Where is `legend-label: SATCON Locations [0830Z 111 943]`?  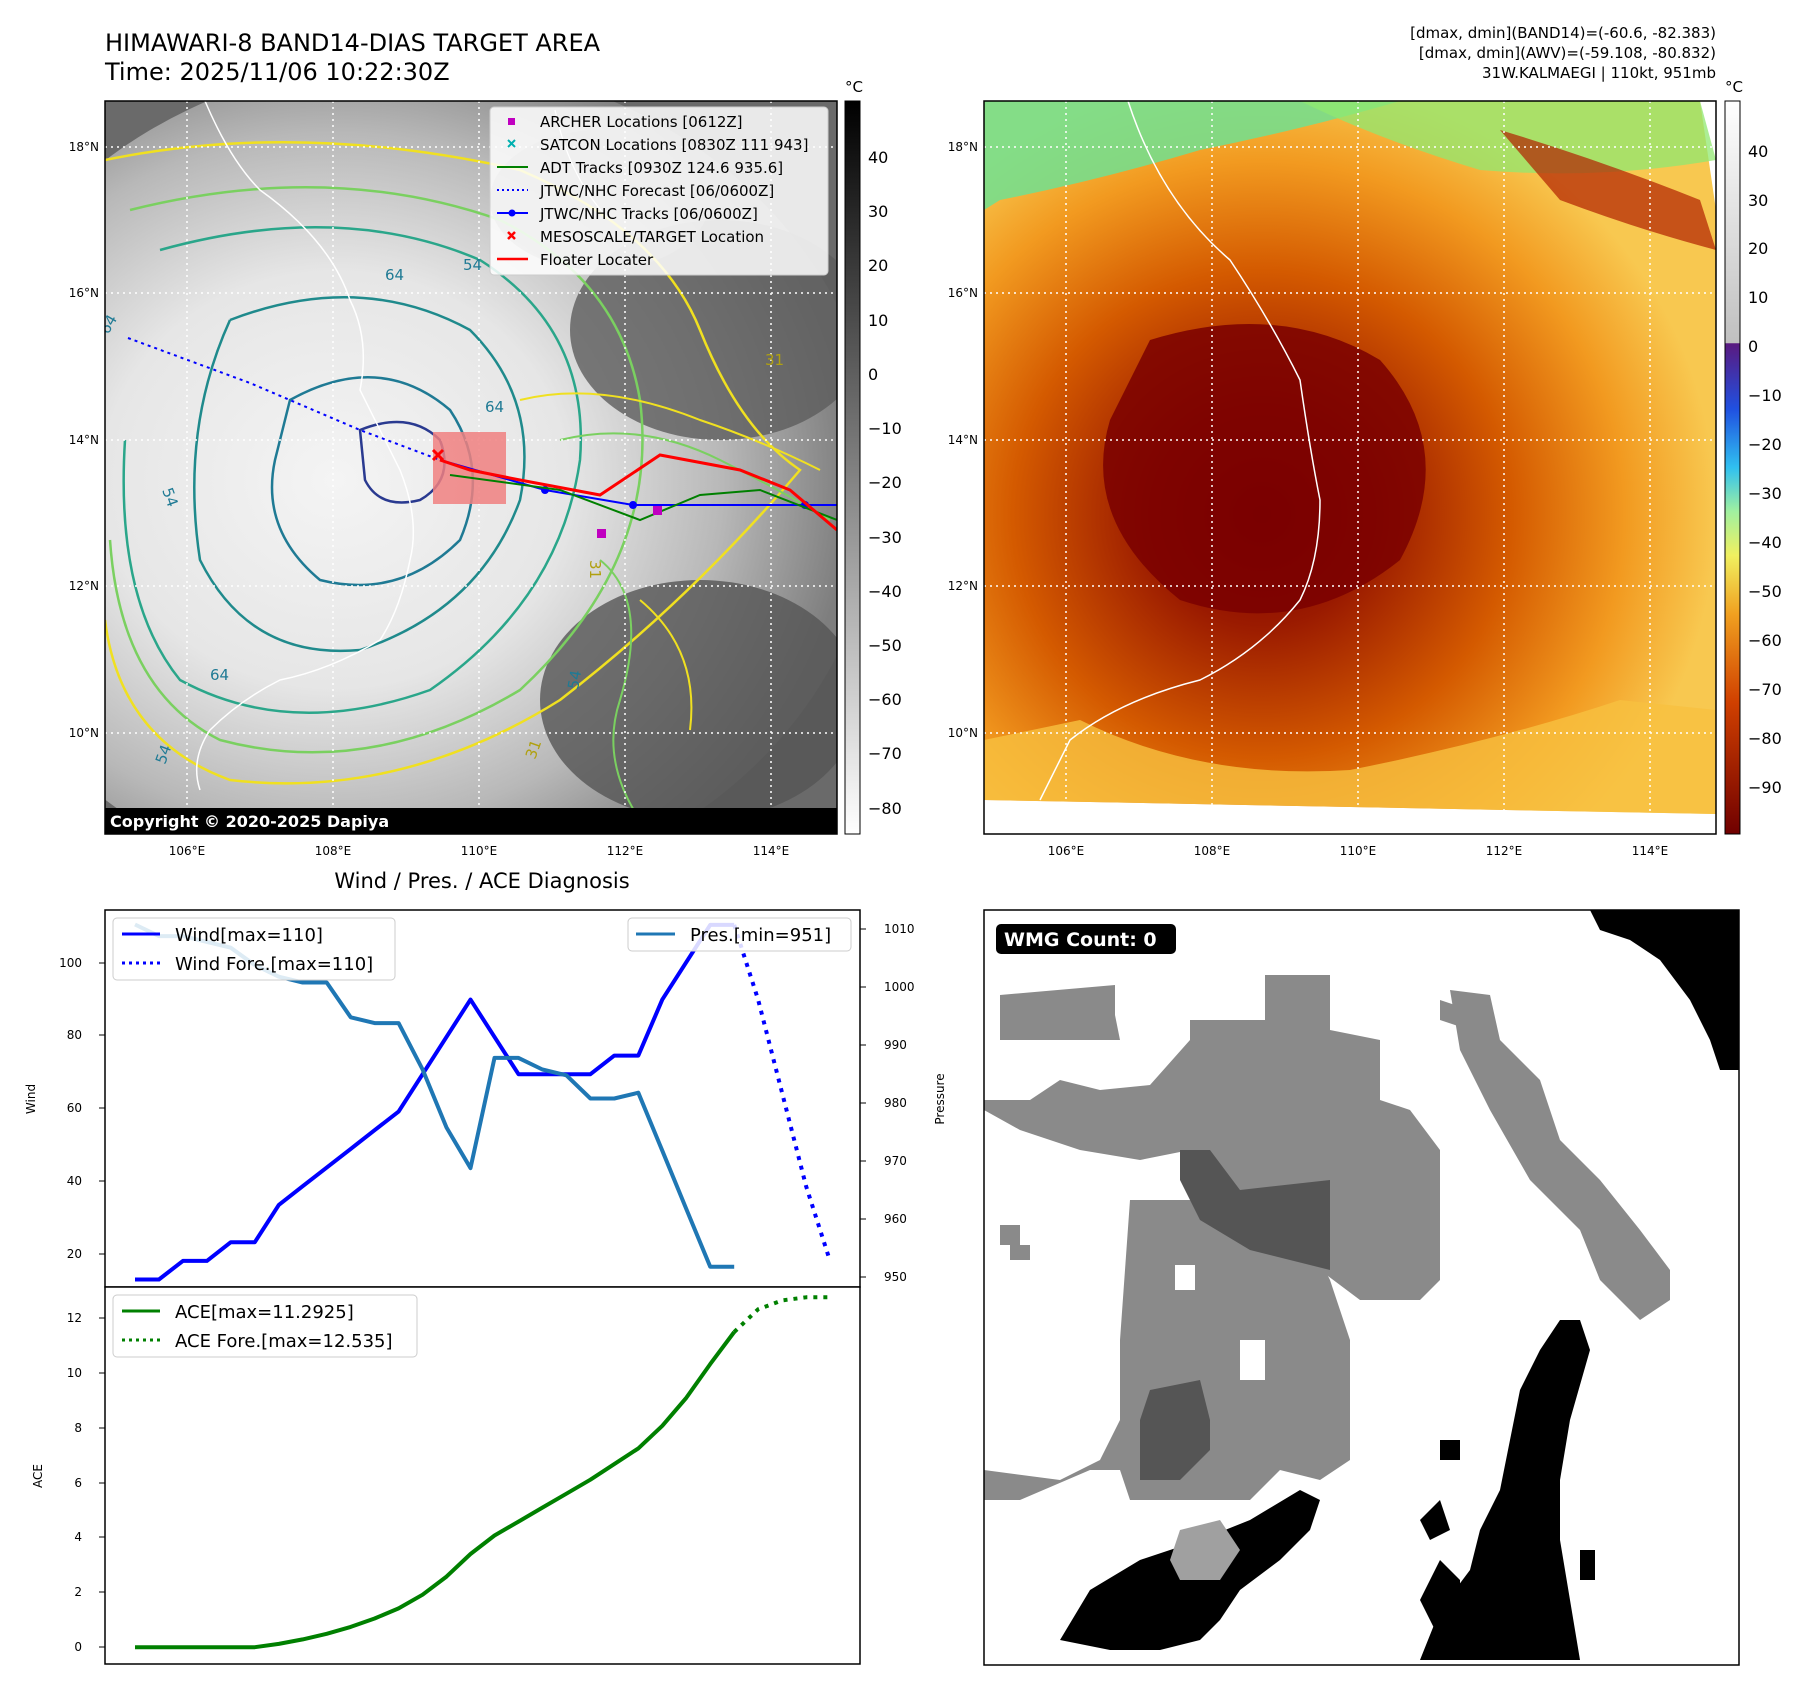
legend-label: SATCON Locations [0830Z 111 943] is located at coordinates (674, 145).